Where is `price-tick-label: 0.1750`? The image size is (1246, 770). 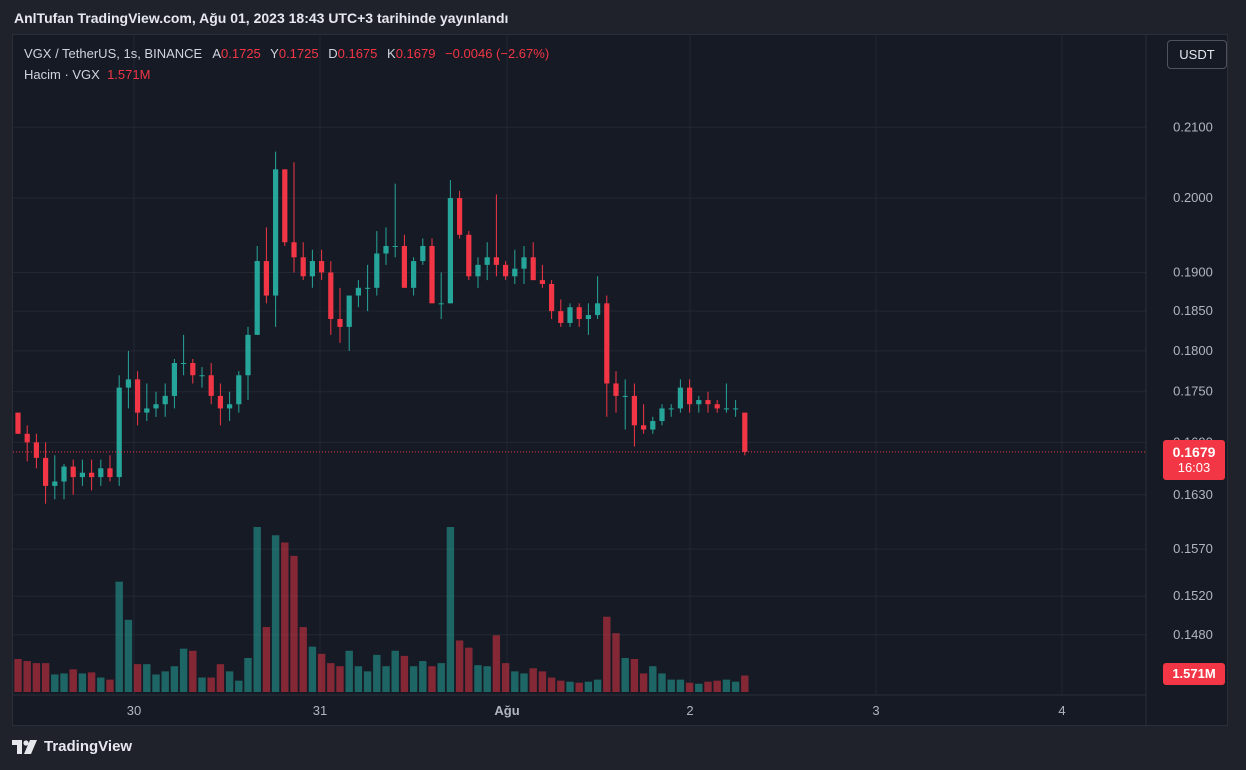
price-tick-label: 0.1750 is located at coordinates (1193, 391).